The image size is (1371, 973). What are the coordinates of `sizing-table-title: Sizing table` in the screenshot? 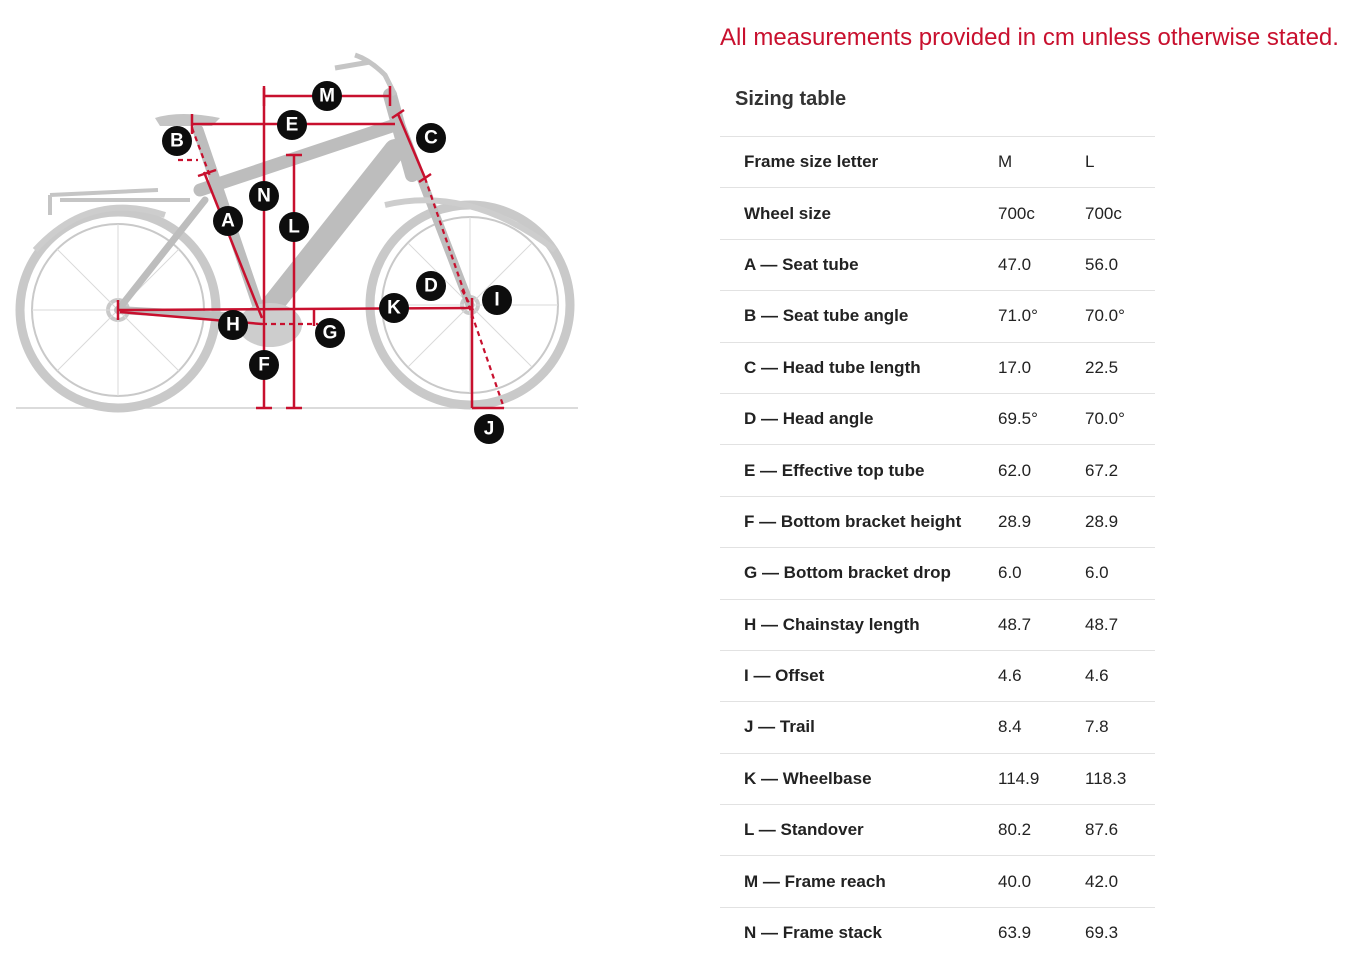 It's located at (791, 99).